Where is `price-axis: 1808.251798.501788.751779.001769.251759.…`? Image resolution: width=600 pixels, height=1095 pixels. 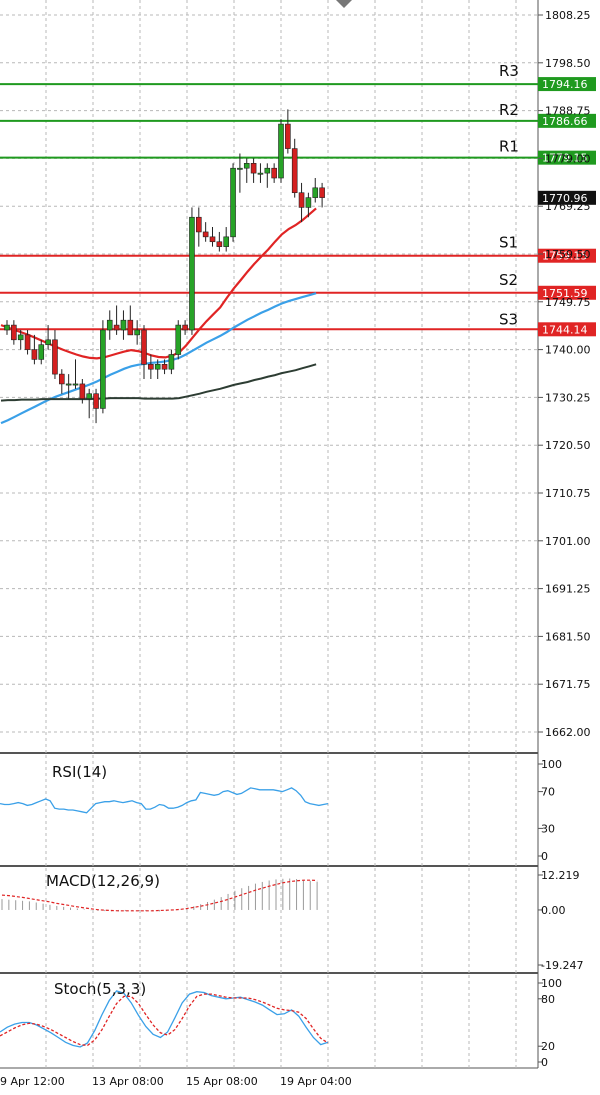 price-axis: 1808.251798.501788.751779.001769.251759.… is located at coordinates (564, 374).